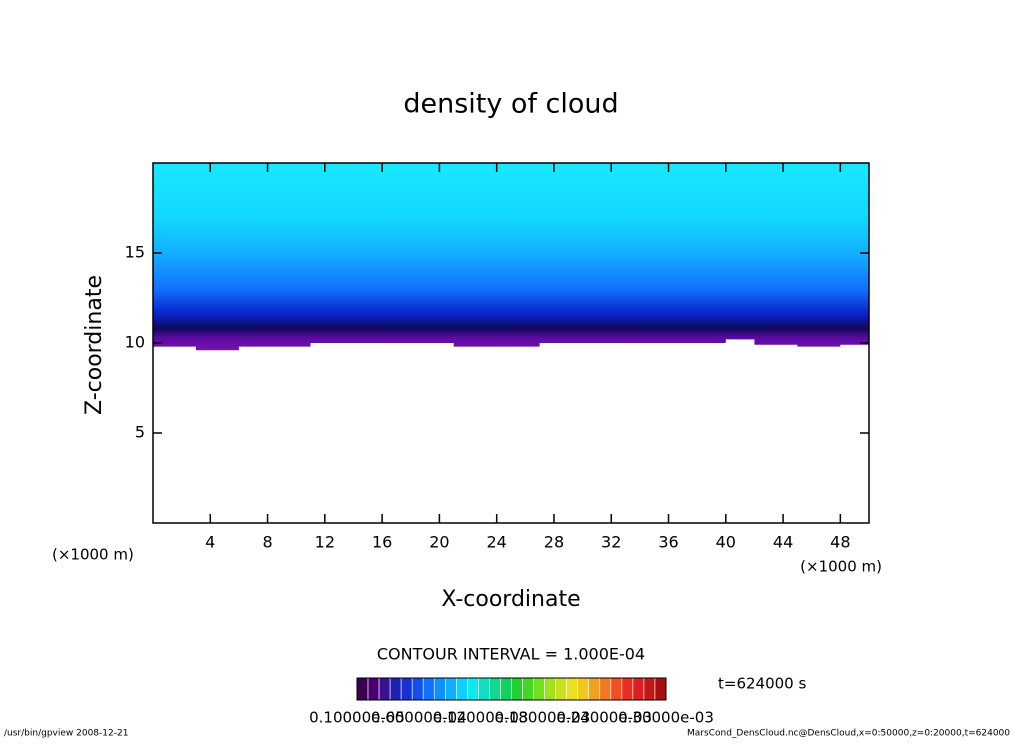  What do you see at coordinates (419, 718) in the screenshot?
I see `colorbar-label: 0.60000e-04` at bounding box center [419, 718].